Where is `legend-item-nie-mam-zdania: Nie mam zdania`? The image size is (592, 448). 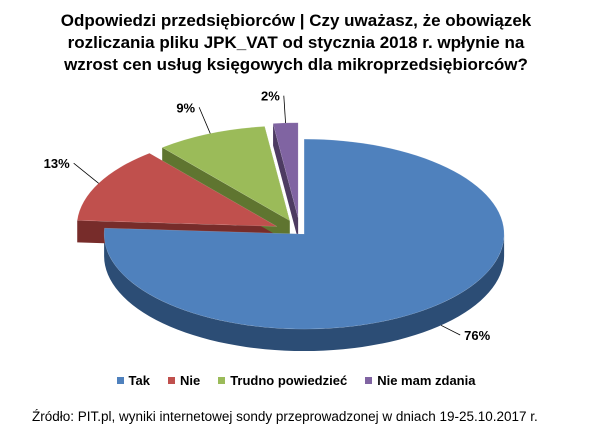 legend-item-nie-mam-zdania: Nie mam zdania is located at coordinates (420, 380).